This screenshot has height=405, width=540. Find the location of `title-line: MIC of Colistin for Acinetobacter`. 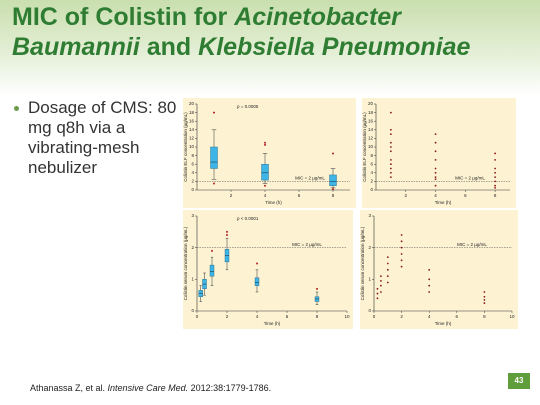

title-line: MIC of Colistin for Acinetobacter is located at coordinates (272, 17).